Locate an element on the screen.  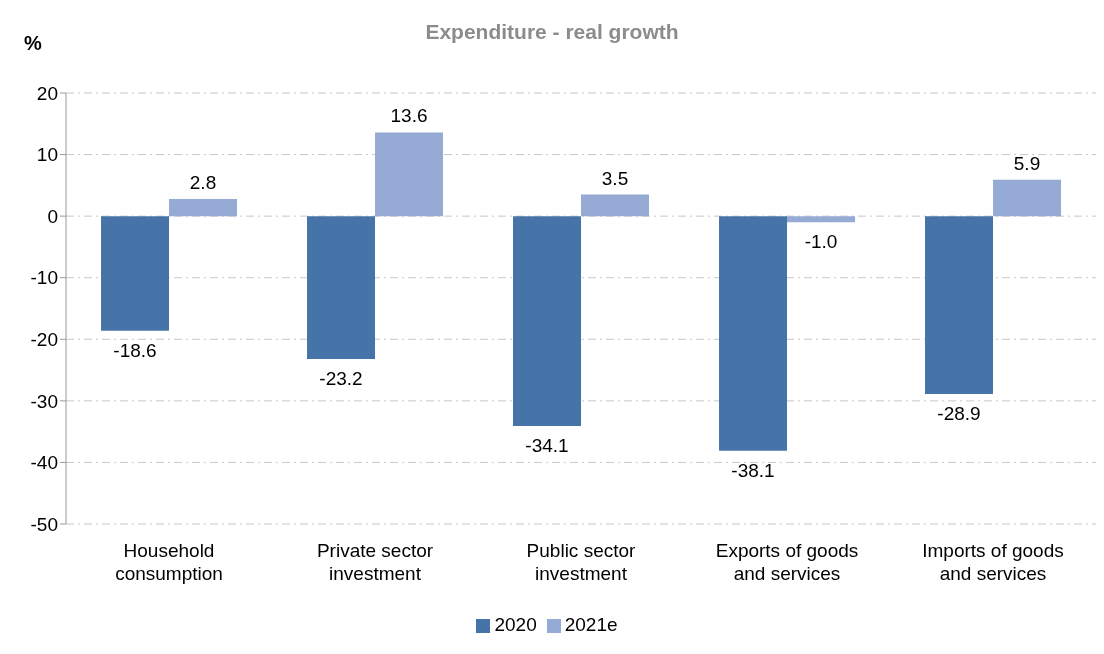
x-tick-label: Public sector investment is located at coordinates (581, 562).